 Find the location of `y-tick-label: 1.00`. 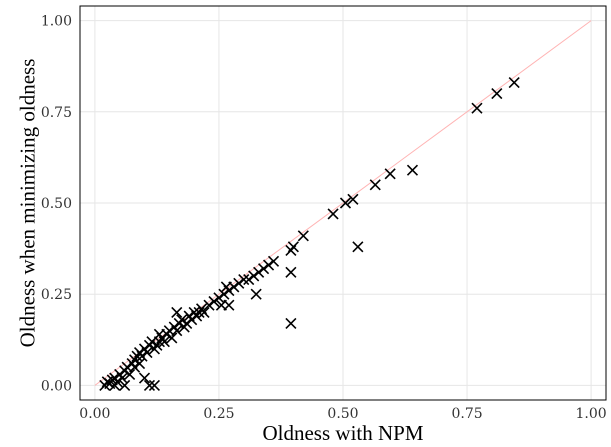

y-tick-label: 1.00 is located at coordinates (56, 22).